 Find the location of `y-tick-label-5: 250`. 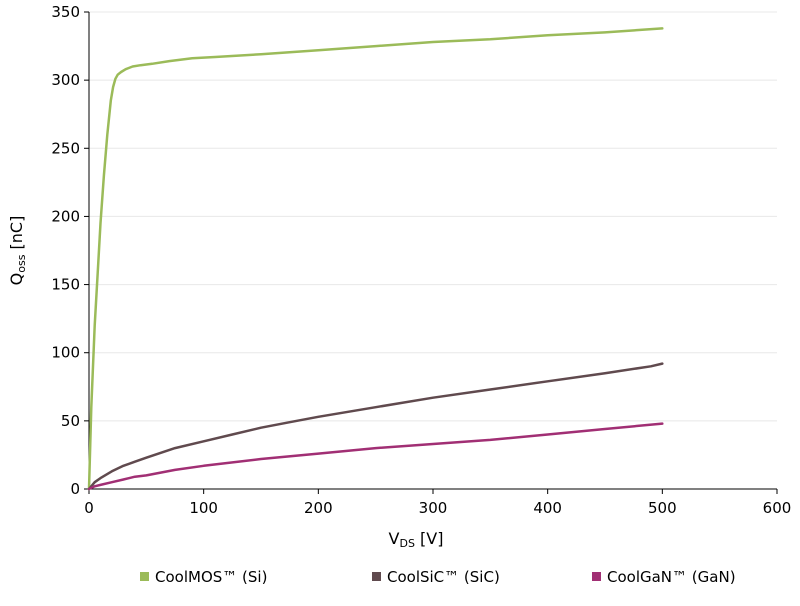

y-tick-label-5: 250 is located at coordinates (65, 148).